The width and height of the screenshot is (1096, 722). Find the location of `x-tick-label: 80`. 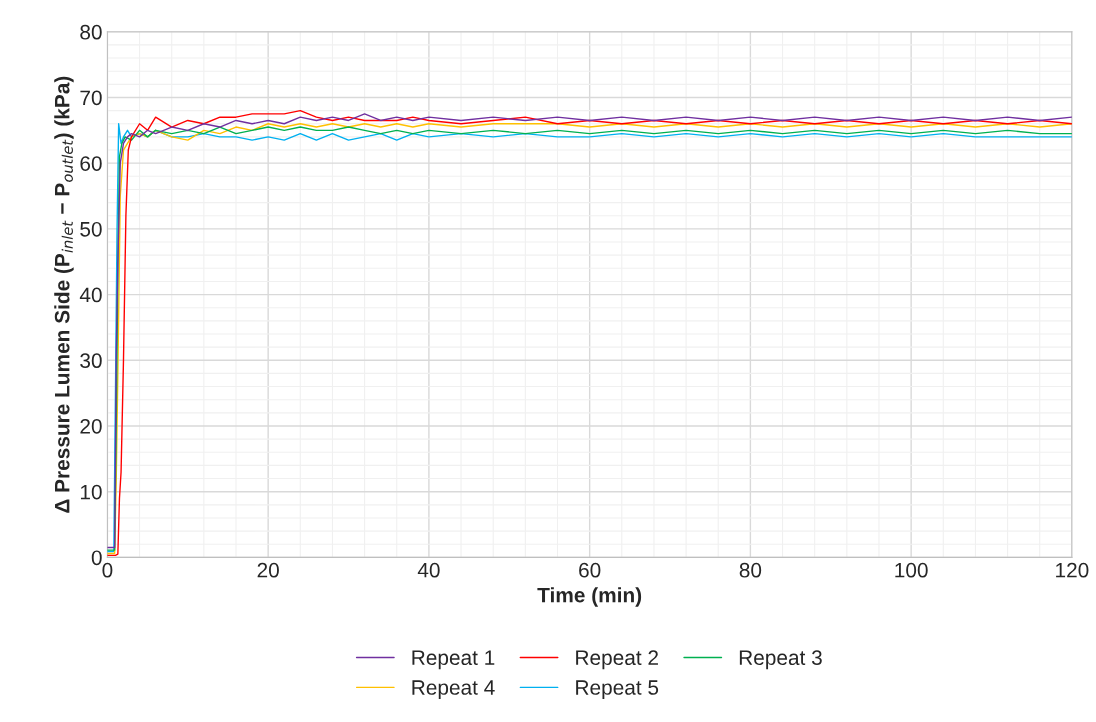

x-tick-label: 80 is located at coordinates (750, 570).